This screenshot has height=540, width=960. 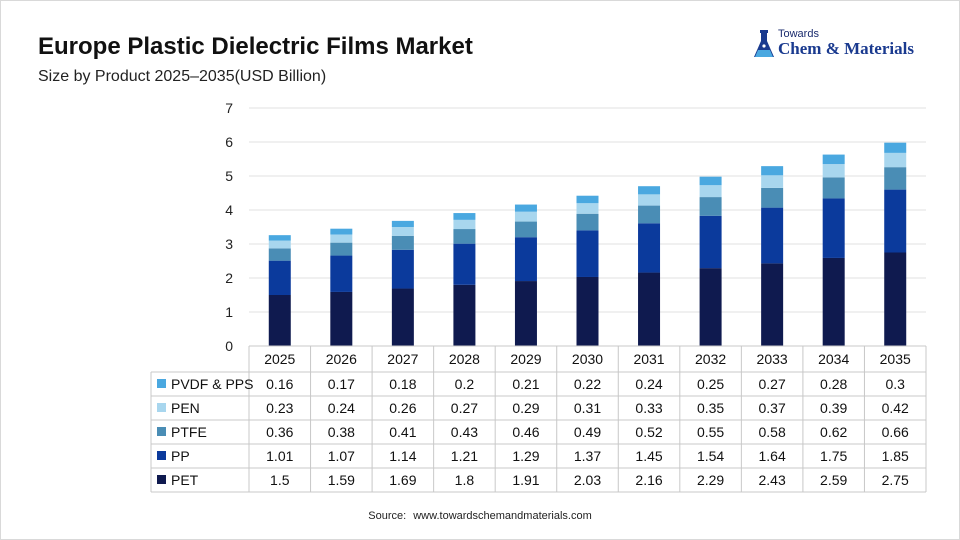 I want to click on data-label: 2.03, so click(x=587, y=480).